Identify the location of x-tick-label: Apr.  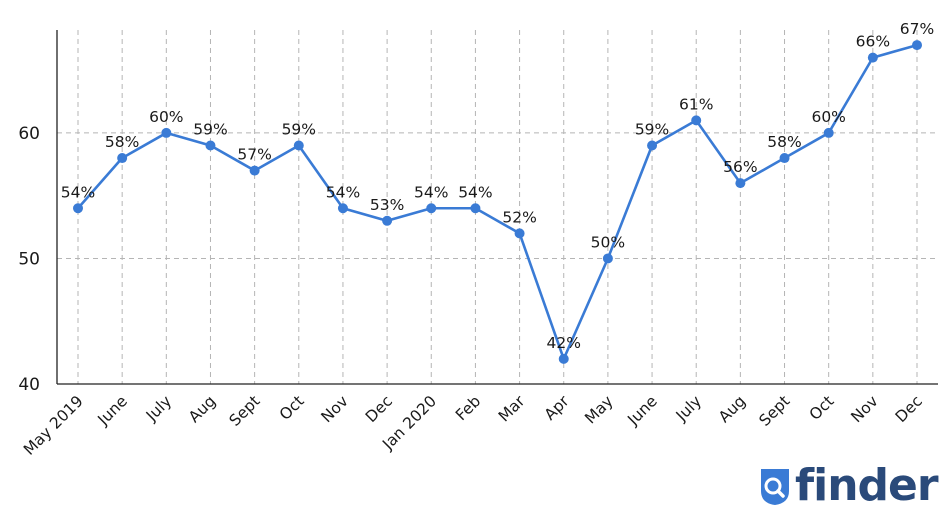
(557, 408).